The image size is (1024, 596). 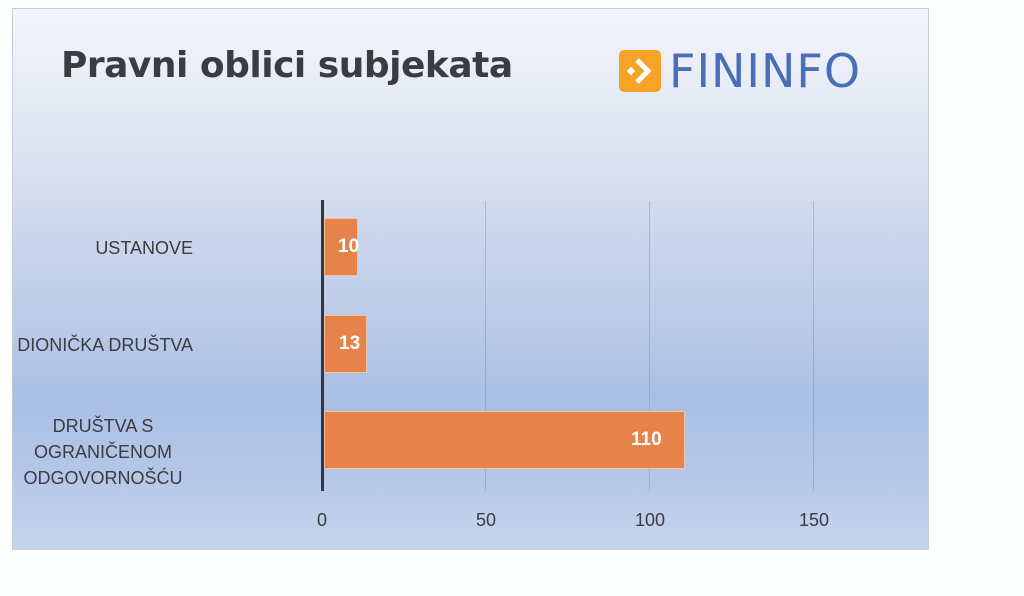 I want to click on category-label-ustanove: USTANOVE, so click(x=144, y=248).